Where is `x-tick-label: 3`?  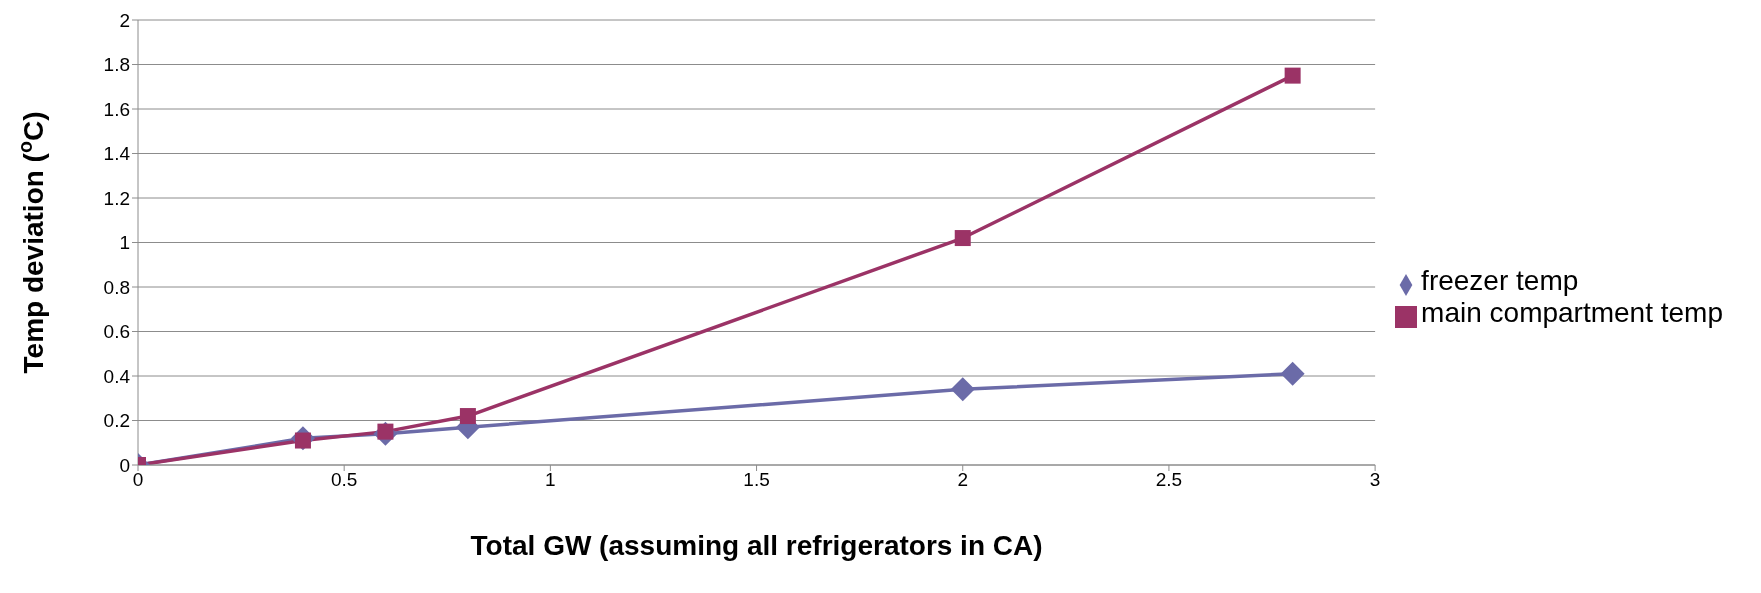 x-tick-label: 3 is located at coordinates (1375, 480).